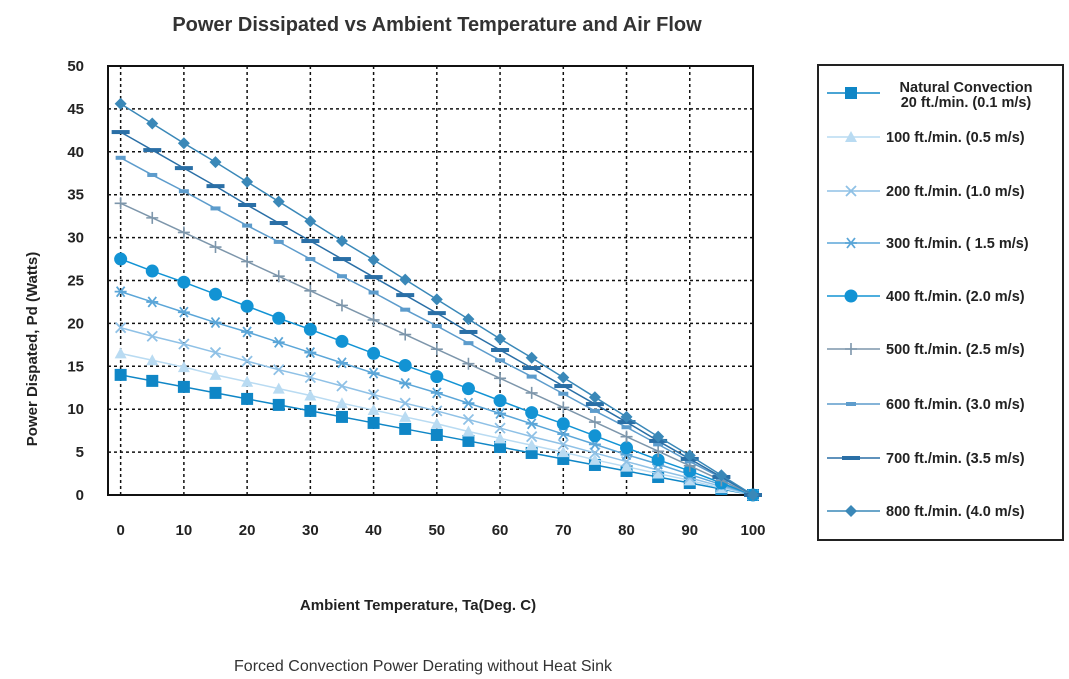  What do you see at coordinates (966, 95) in the screenshot?
I see `legend-label: Natural Convection 20 ft./min. (0.1 m/s)` at bounding box center [966, 95].